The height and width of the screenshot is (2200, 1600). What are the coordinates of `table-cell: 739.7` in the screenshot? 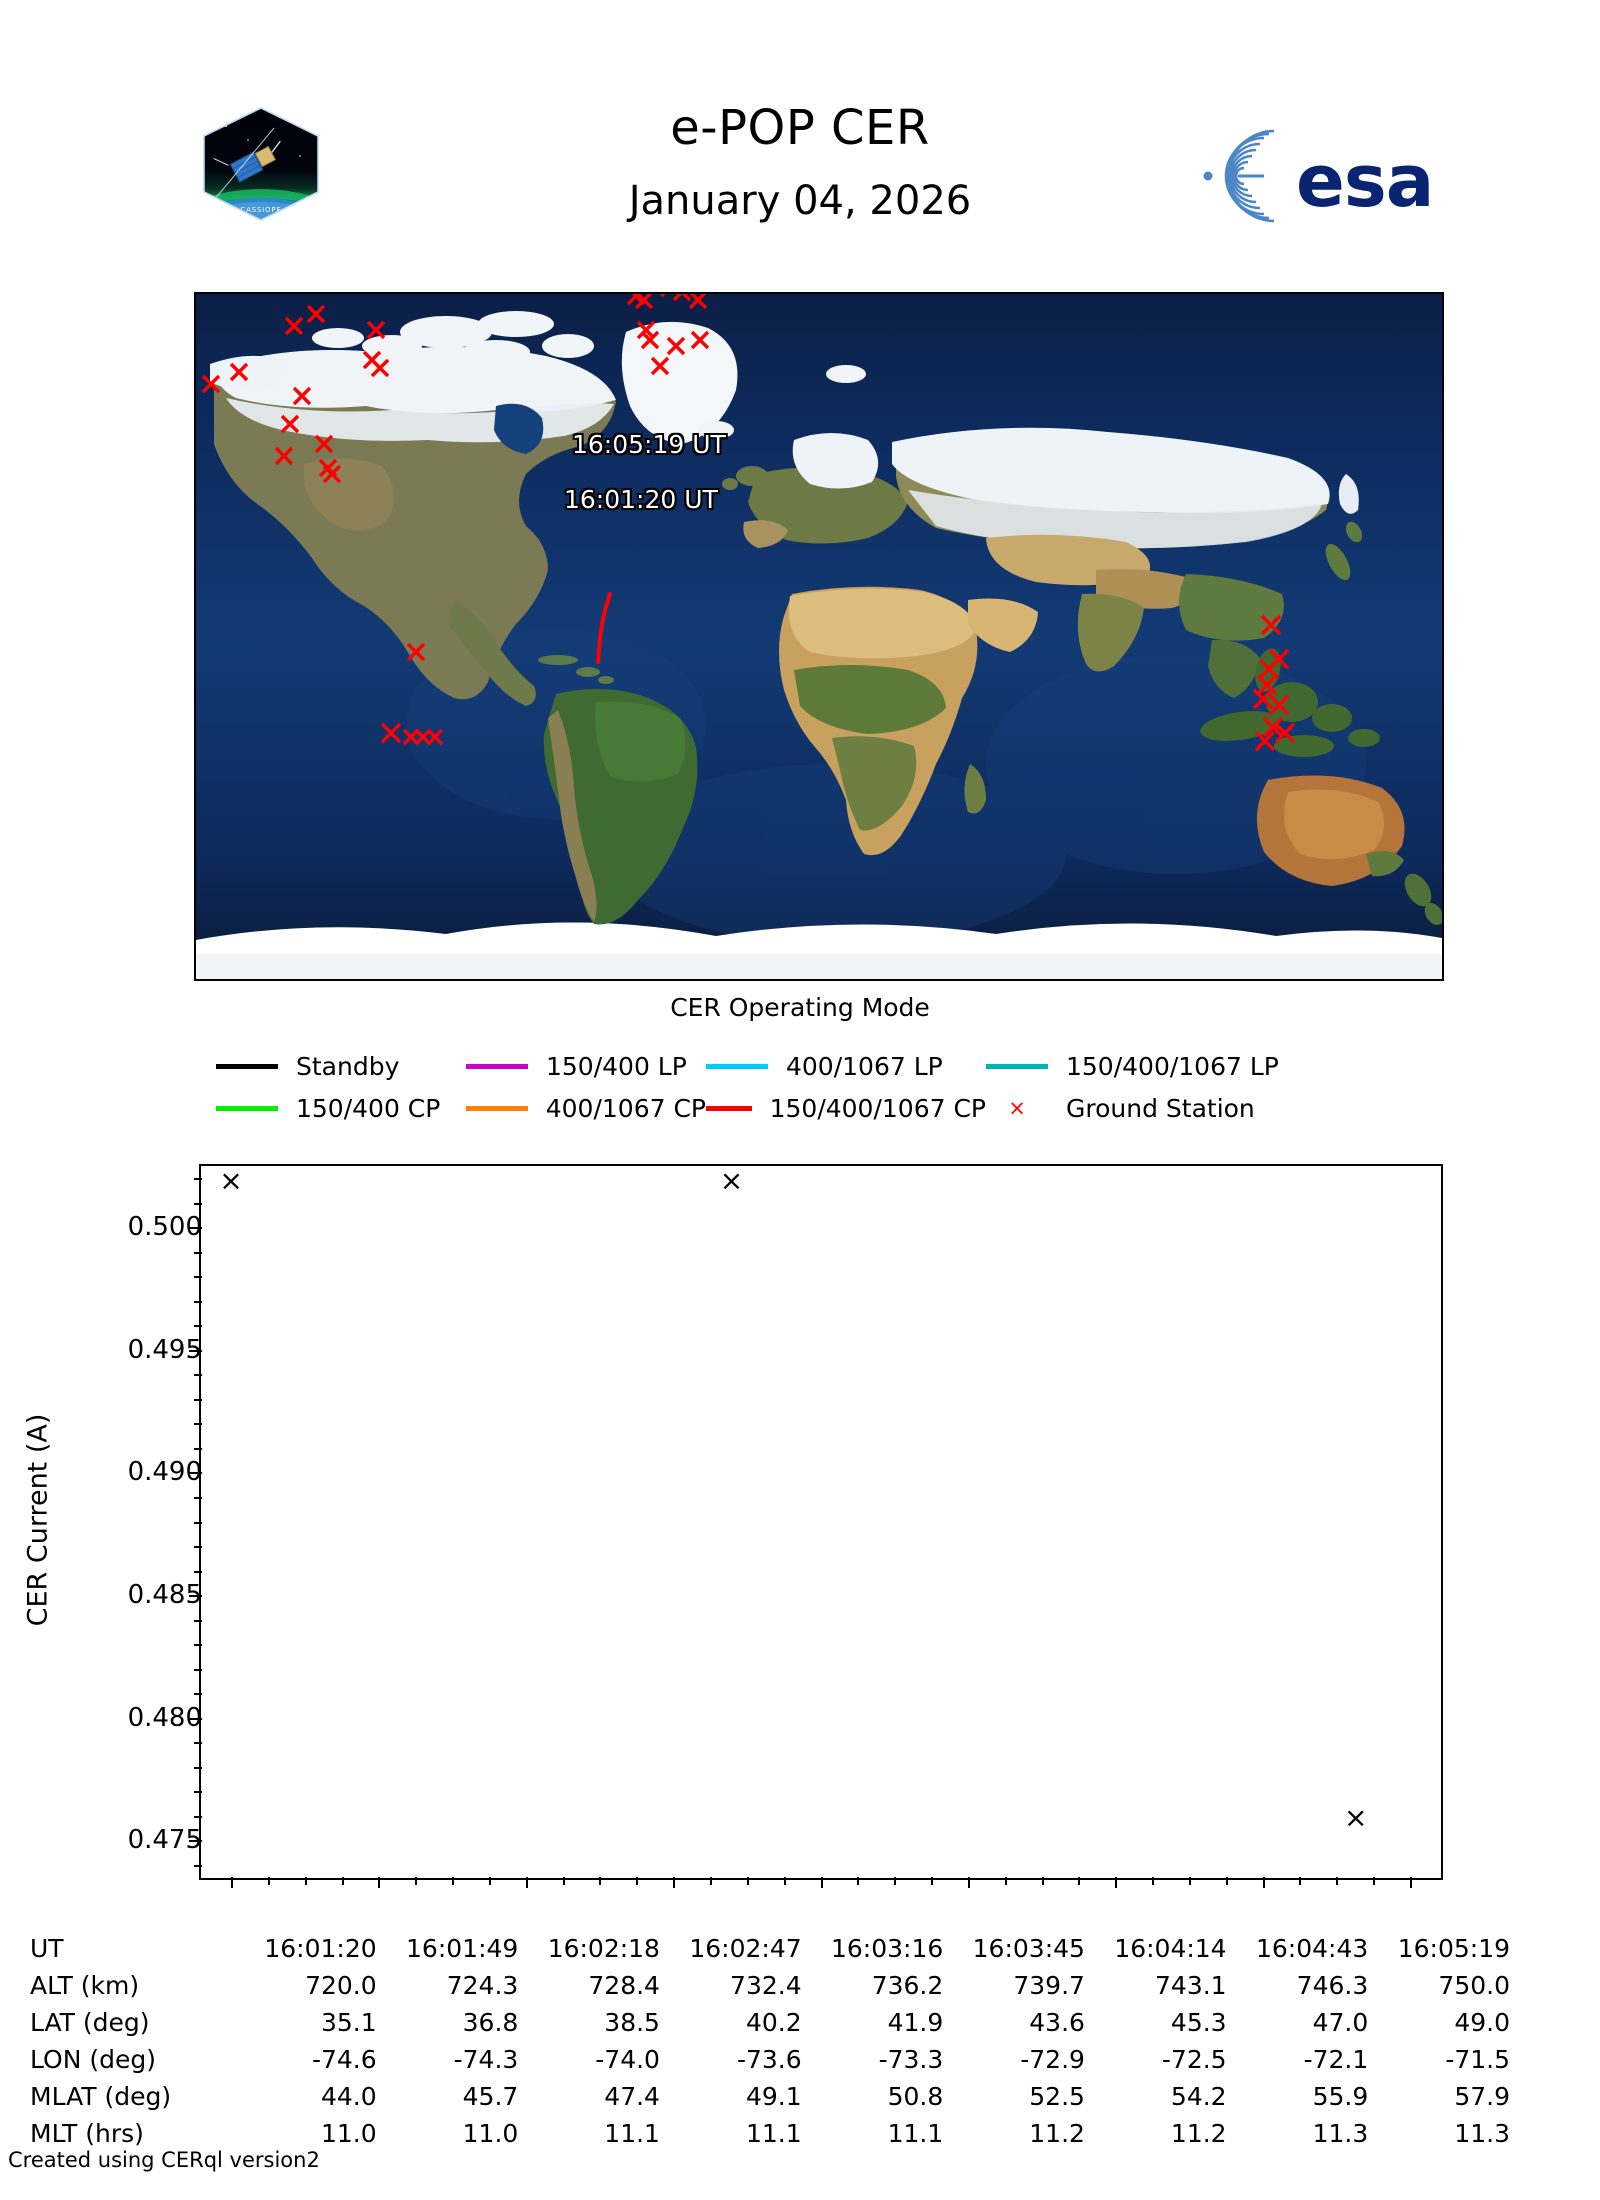 It's located at (1049, 1985).